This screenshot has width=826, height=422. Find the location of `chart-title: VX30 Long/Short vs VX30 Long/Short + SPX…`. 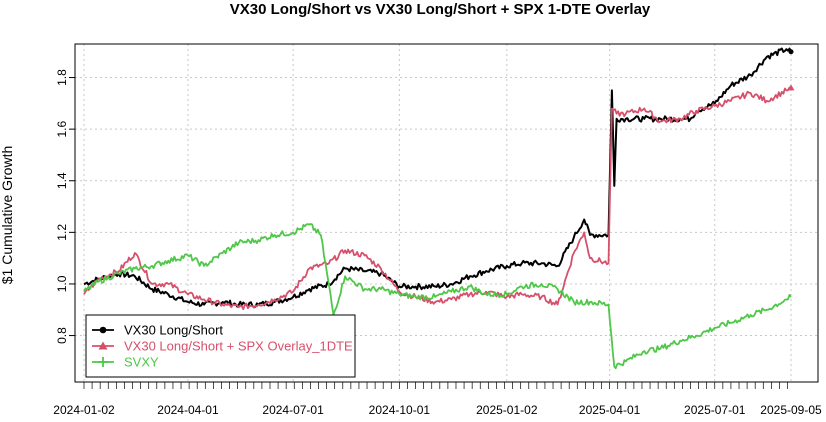

chart-title: VX30 Long/Short vs VX30 Long/Short + SPX… is located at coordinates (440, 9).